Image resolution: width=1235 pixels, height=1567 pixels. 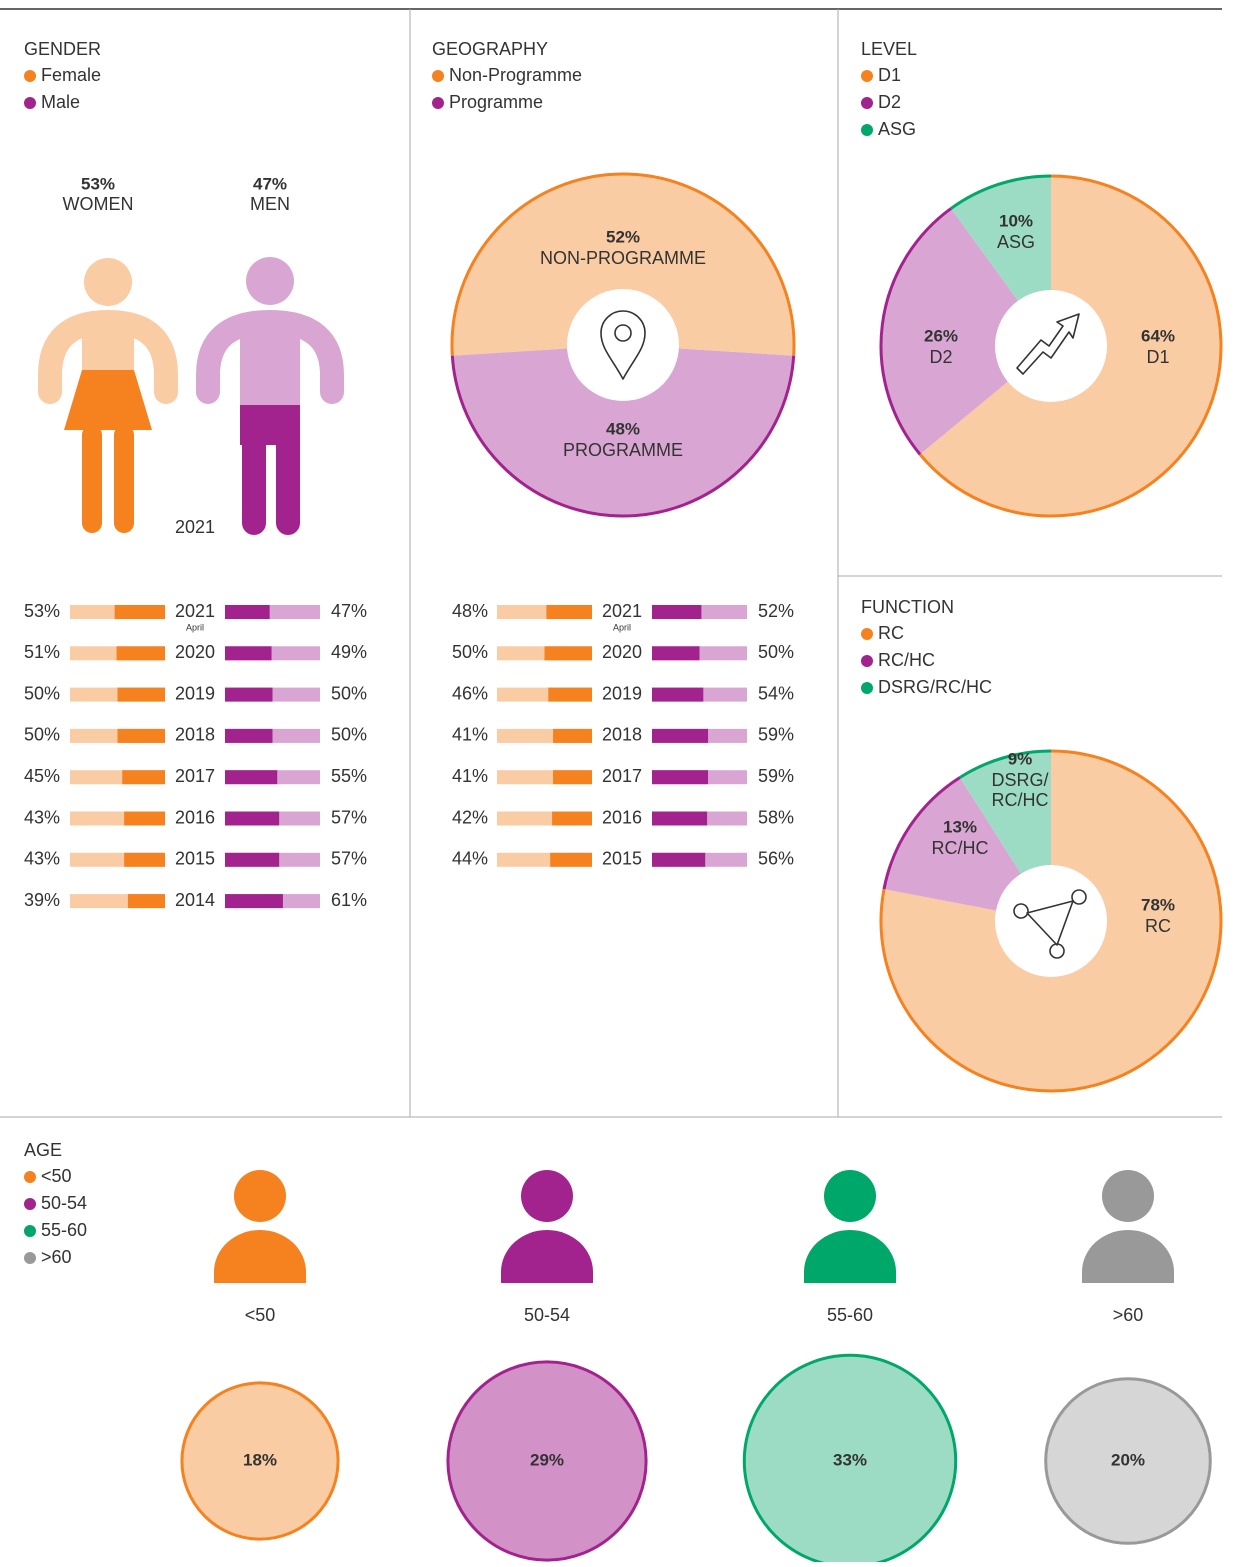 I want to click on value-label: 46%, so click(x=470, y=693).